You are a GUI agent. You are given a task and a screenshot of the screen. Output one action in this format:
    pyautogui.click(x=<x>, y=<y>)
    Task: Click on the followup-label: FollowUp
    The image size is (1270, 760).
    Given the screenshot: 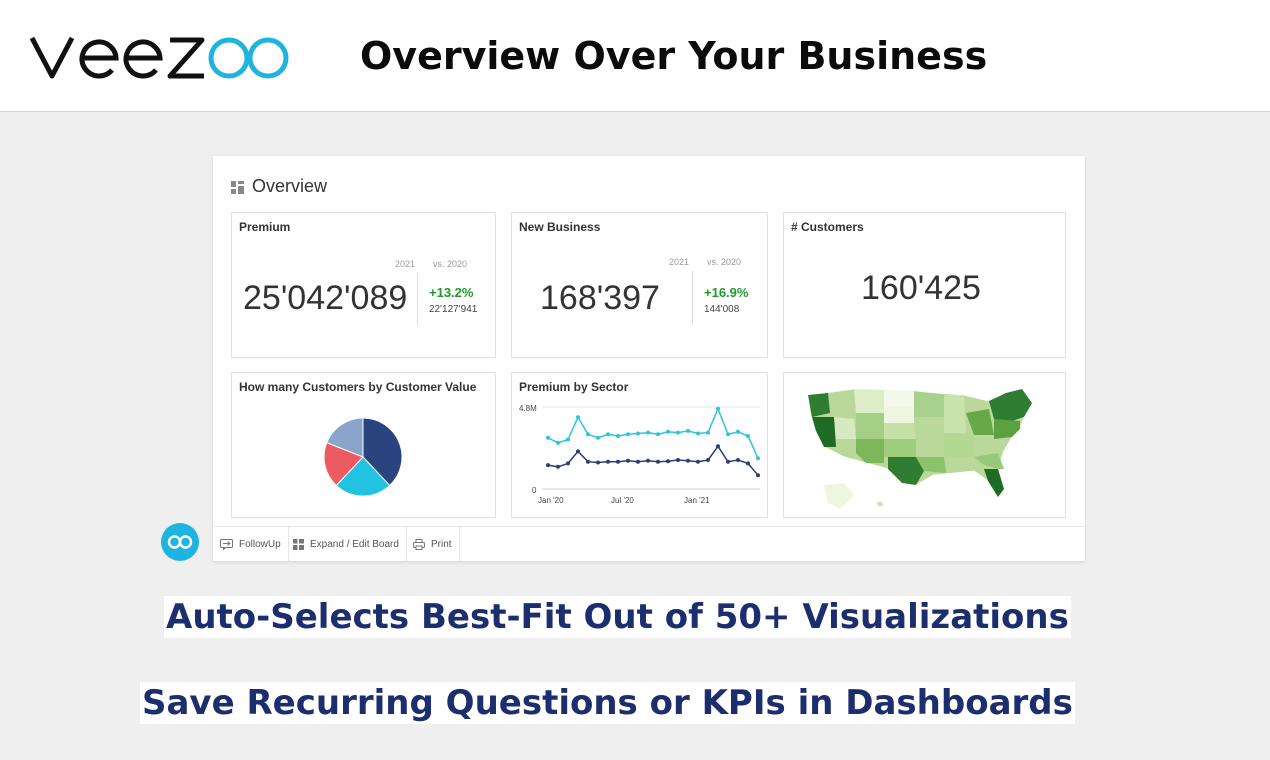 What is the action you would take?
    pyautogui.click(x=260, y=544)
    